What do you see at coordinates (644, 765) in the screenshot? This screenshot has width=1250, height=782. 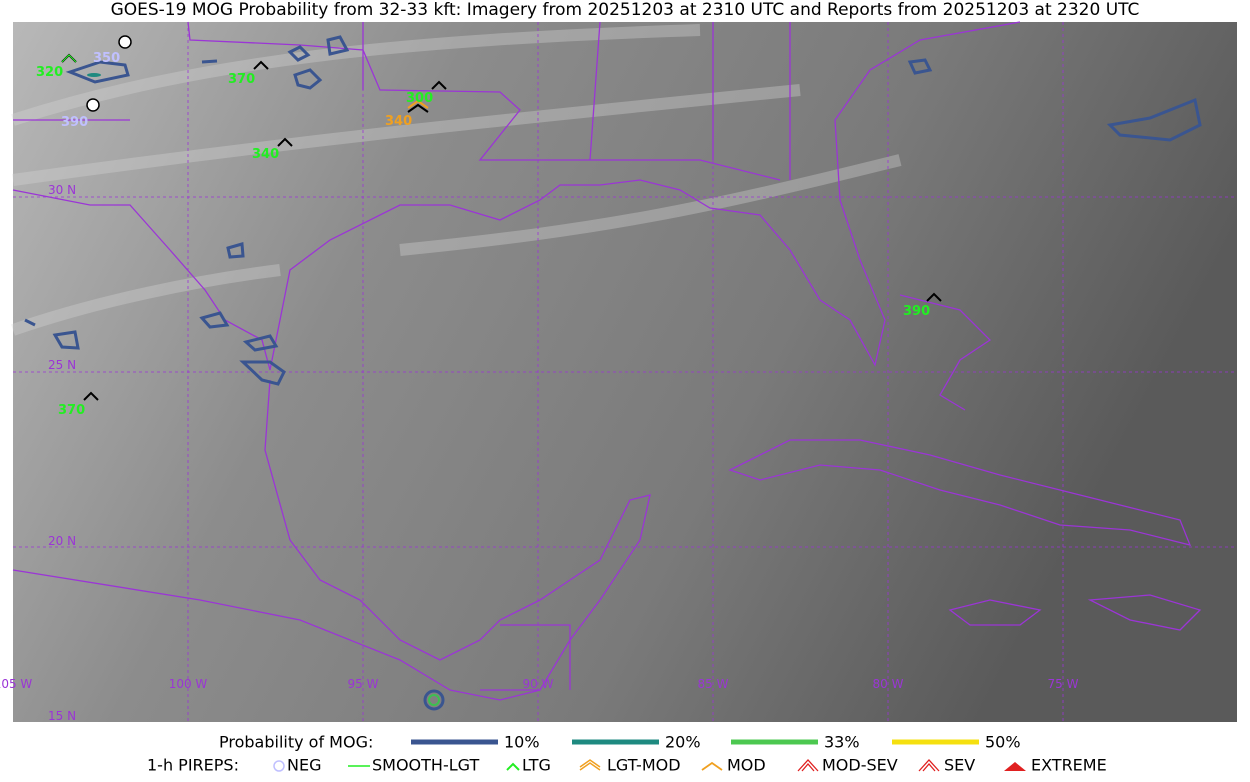 I see `legend-entry: LGT-MOD` at bounding box center [644, 765].